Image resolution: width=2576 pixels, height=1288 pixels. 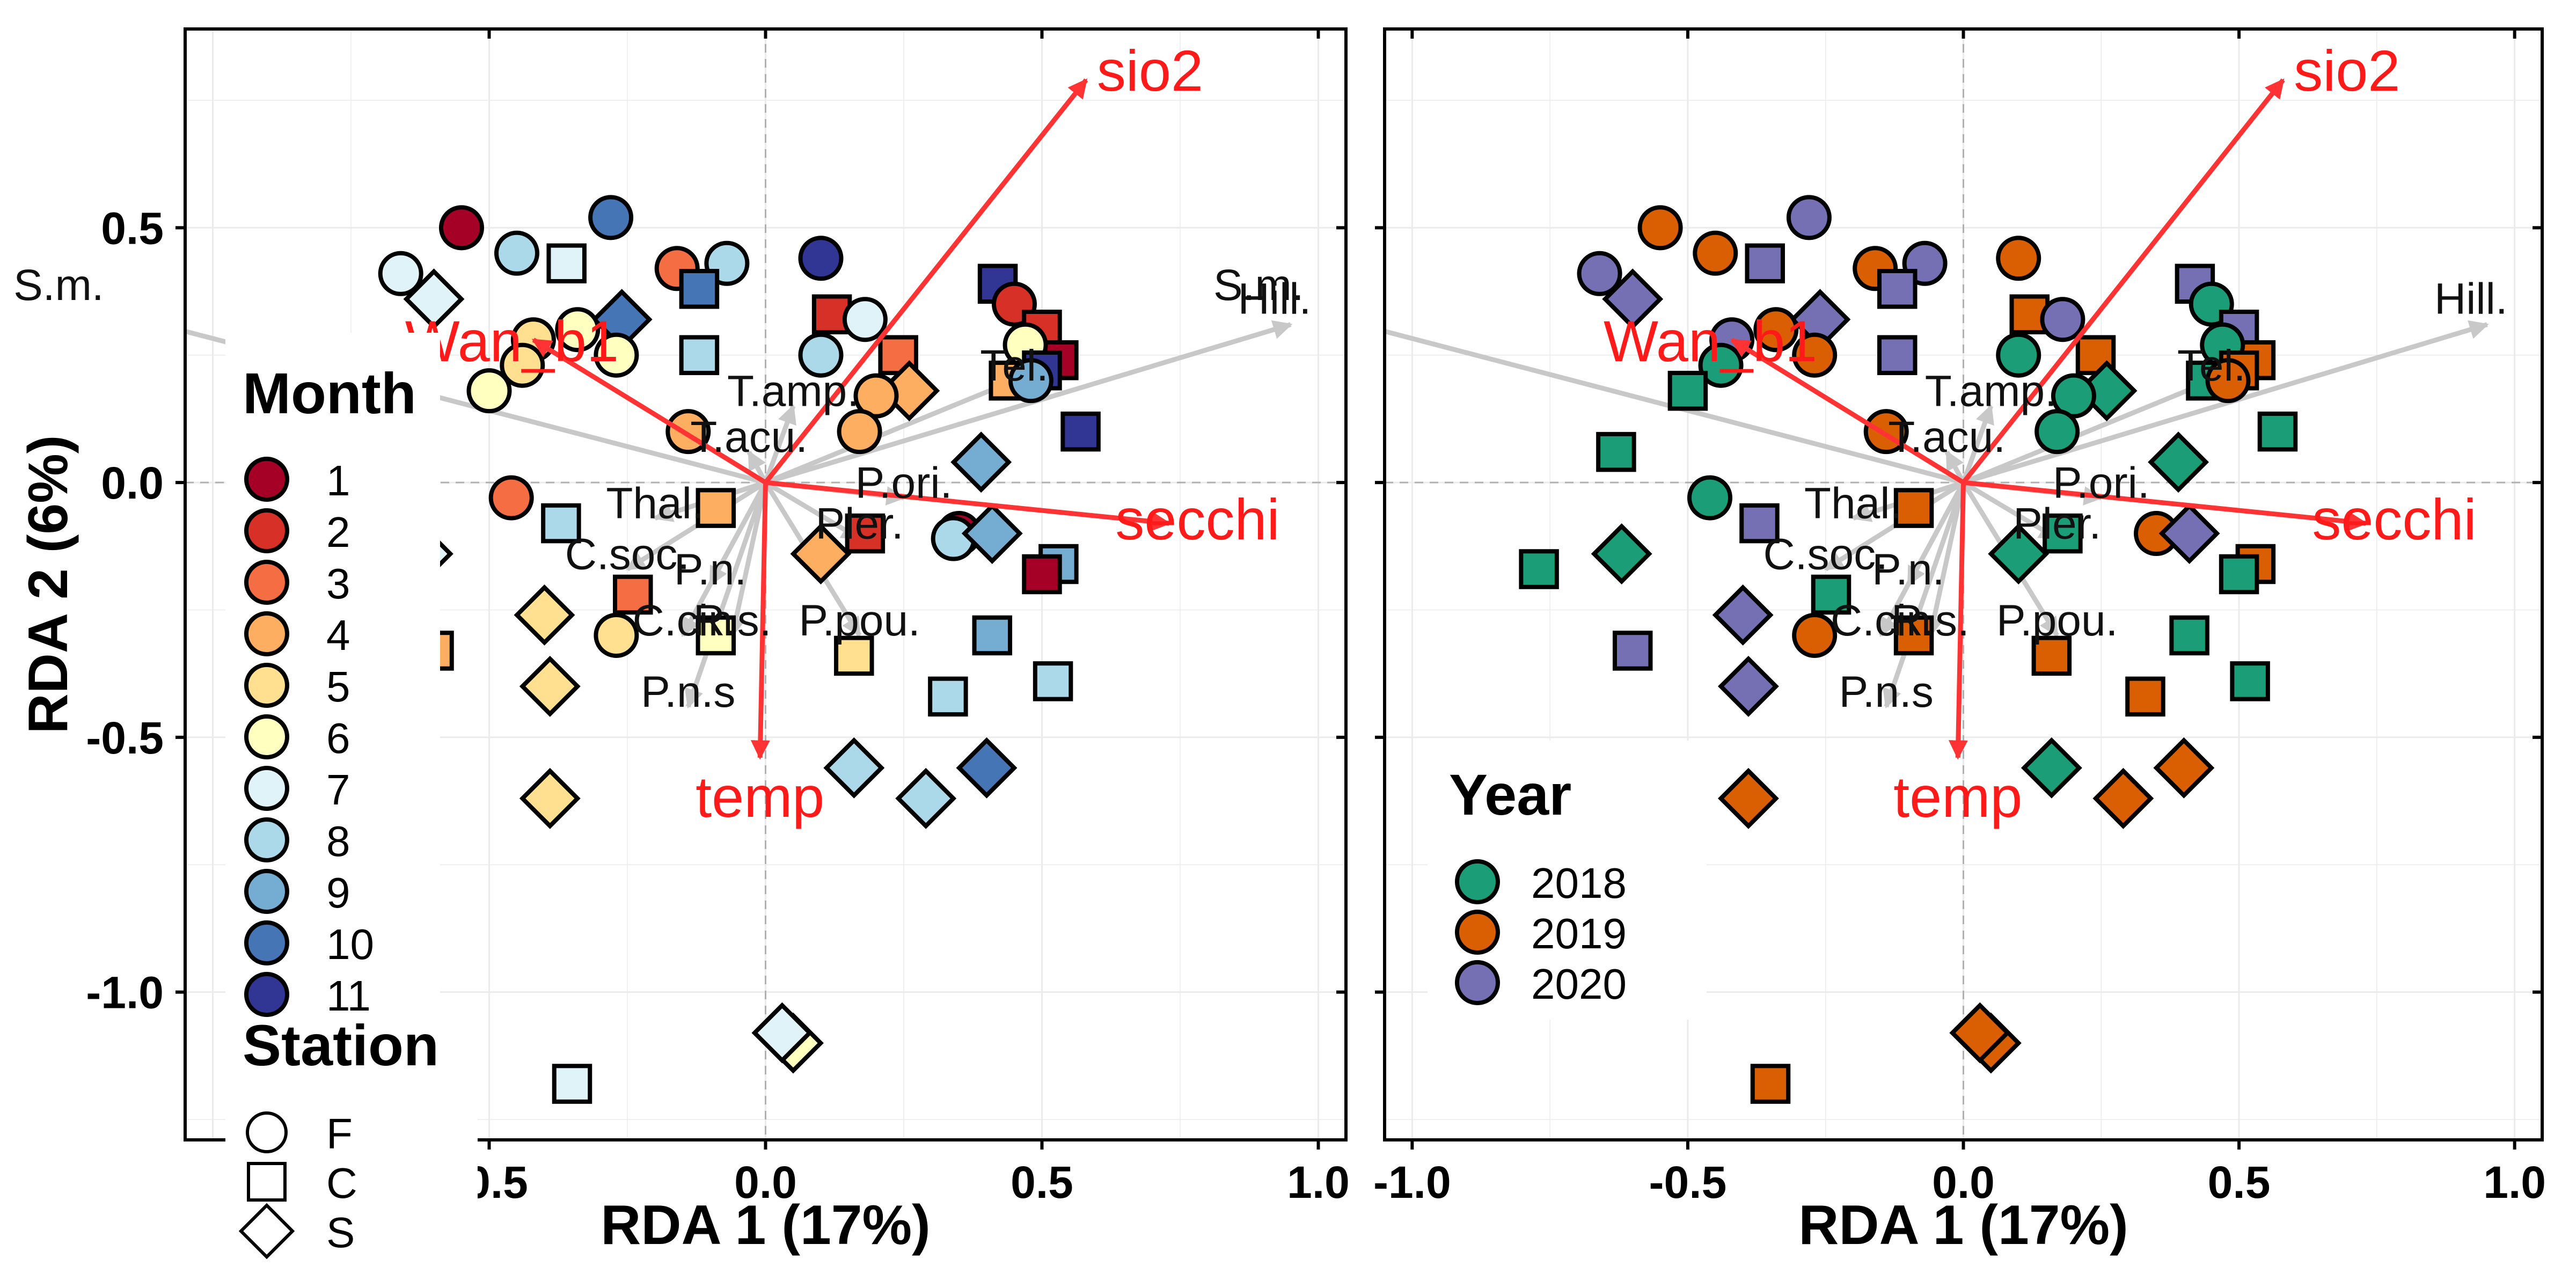 I want to click on month-legend-label: 1, so click(x=338, y=480).